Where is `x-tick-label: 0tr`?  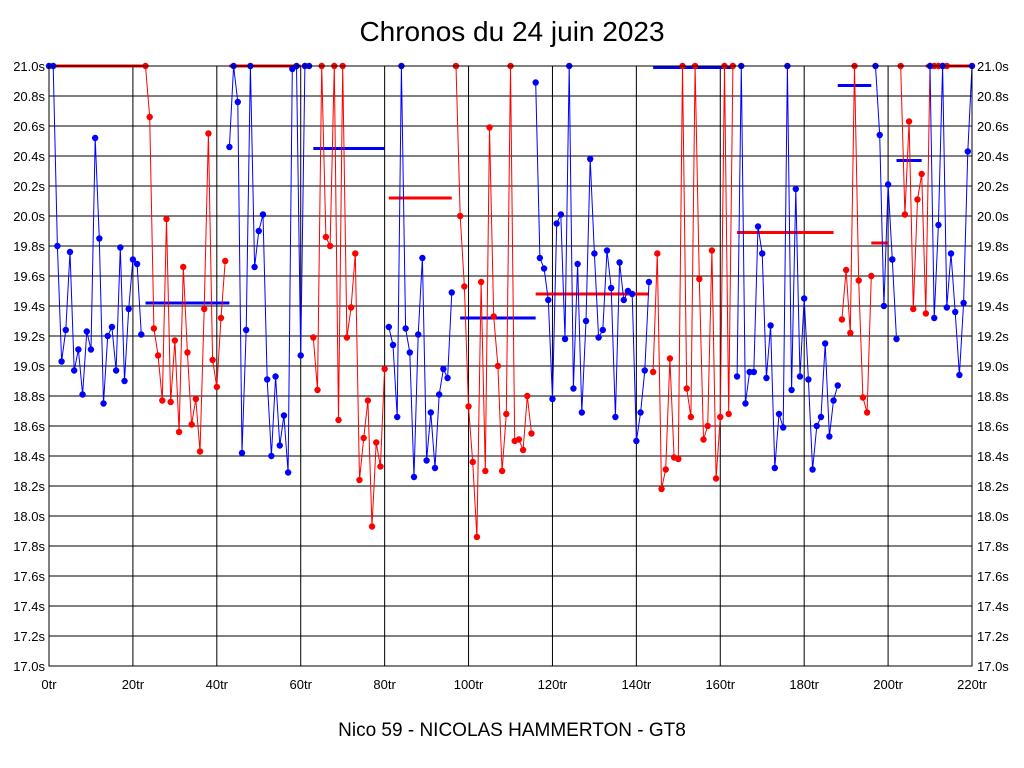
x-tick-label: 0tr is located at coordinates (49, 684).